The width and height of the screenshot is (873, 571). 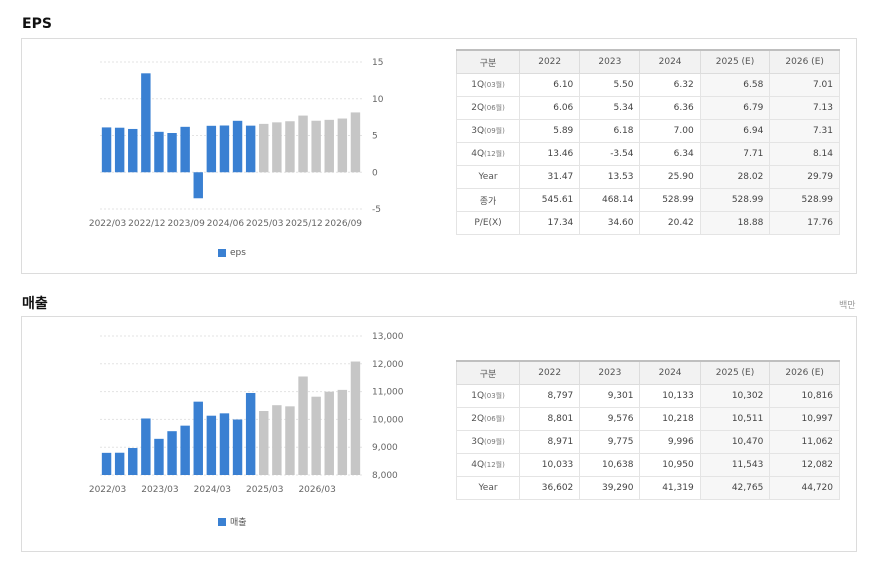 What do you see at coordinates (735, 465) in the screenshot?
I see `sales-table-cell: 11,543` at bounding box center [735, 465].